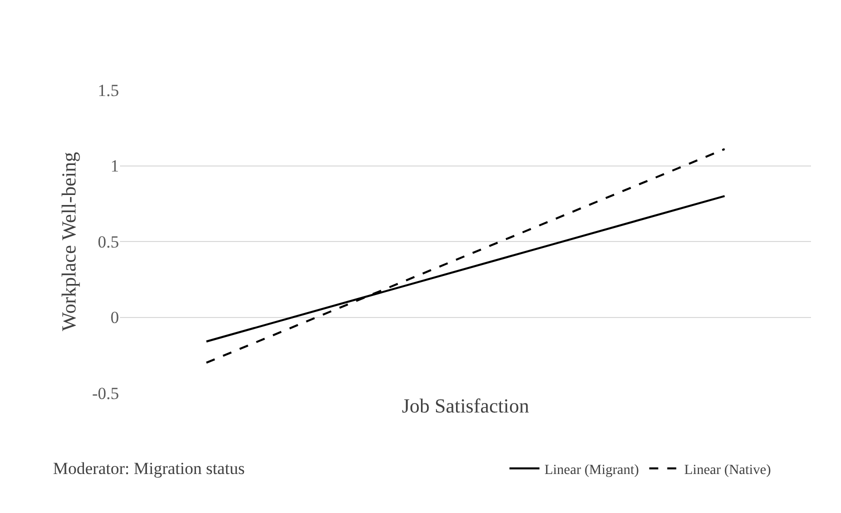 The width and height of the screenshot is (841, 513). Describe the element at coordinates (108, 242) in the screenshot. I see `y-tick-label: 0.5` at that location.